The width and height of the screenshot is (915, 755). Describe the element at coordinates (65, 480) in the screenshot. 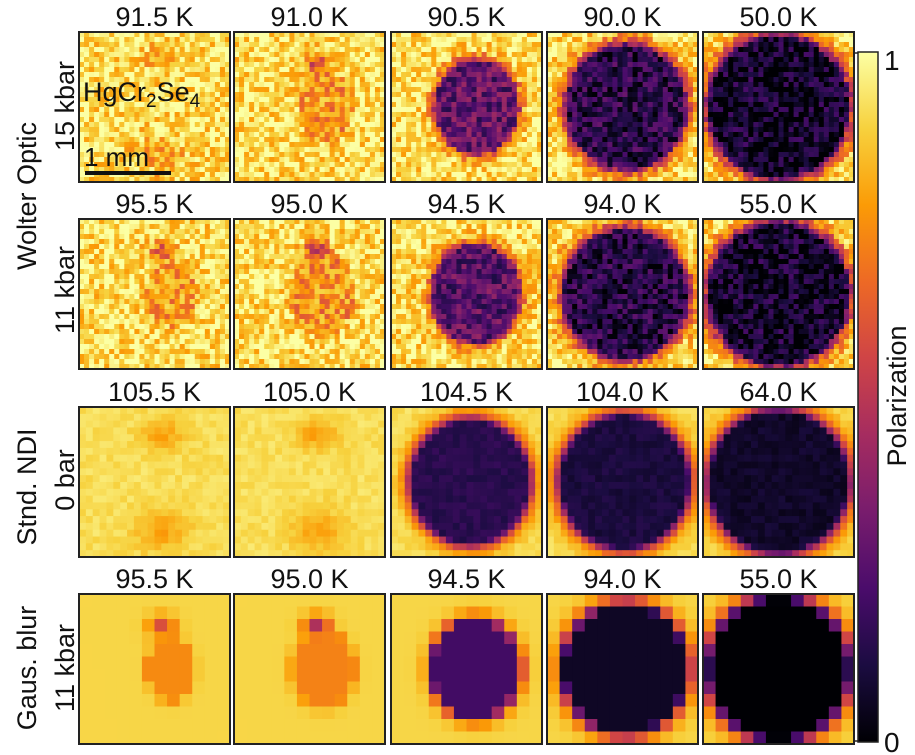

I see `pressure-label-row-3: 0 bar` at that location.